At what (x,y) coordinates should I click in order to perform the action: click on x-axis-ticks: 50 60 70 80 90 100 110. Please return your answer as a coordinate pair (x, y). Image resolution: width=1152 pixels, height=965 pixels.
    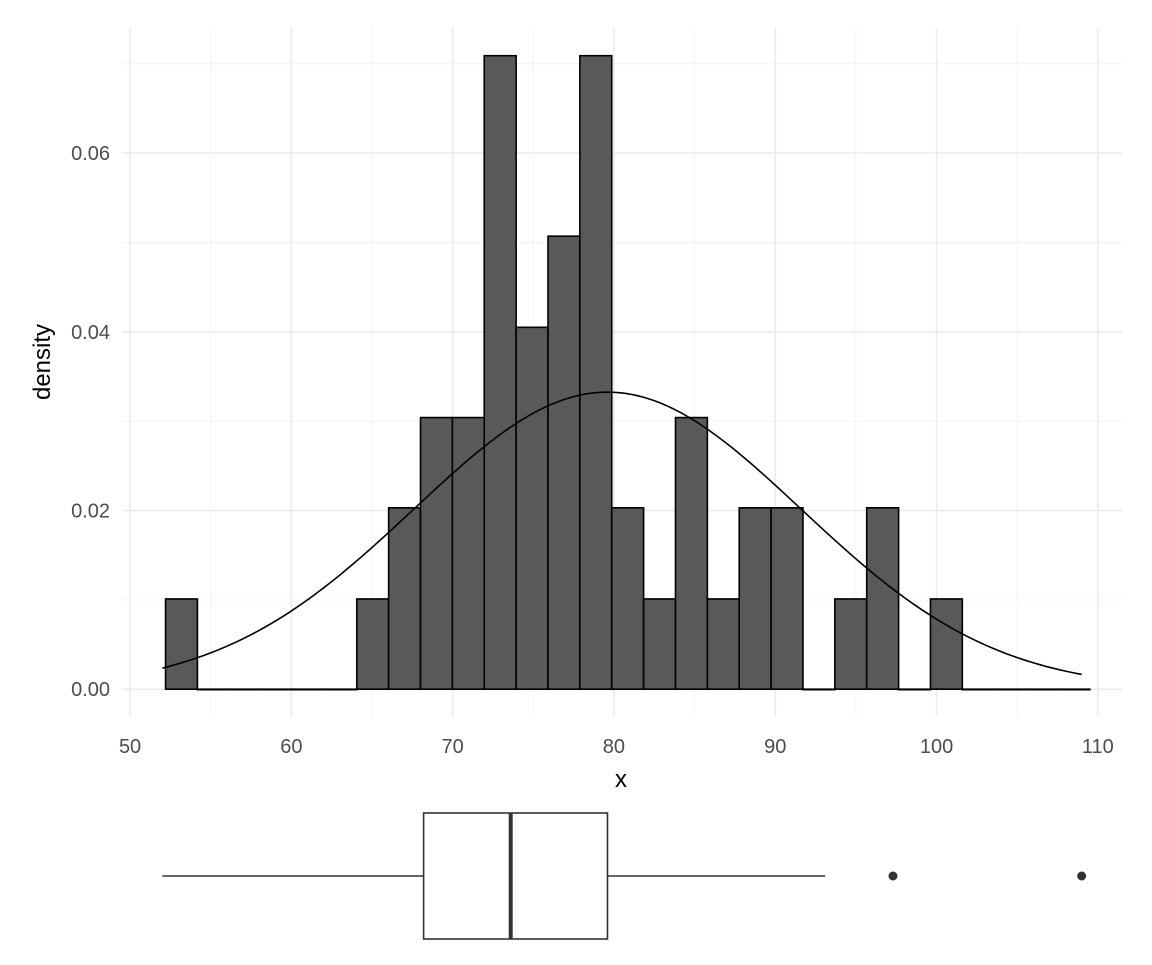
    Looking at the image, I should click on (616, 747).